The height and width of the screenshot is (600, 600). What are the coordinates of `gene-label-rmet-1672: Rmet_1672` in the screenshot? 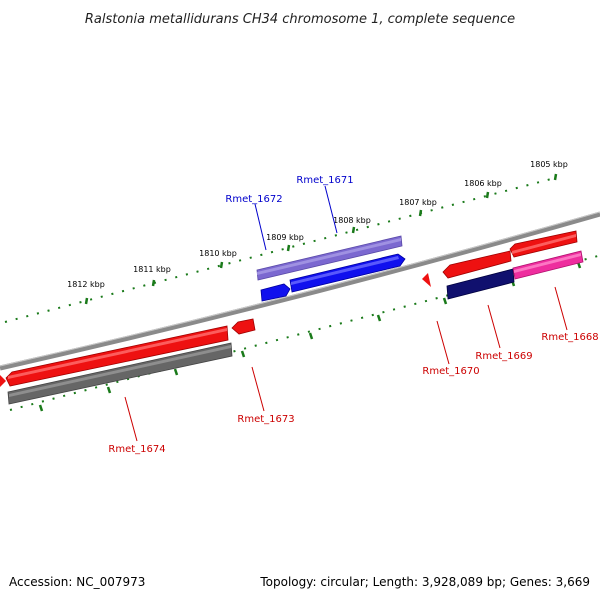 It's located at (253, 199).